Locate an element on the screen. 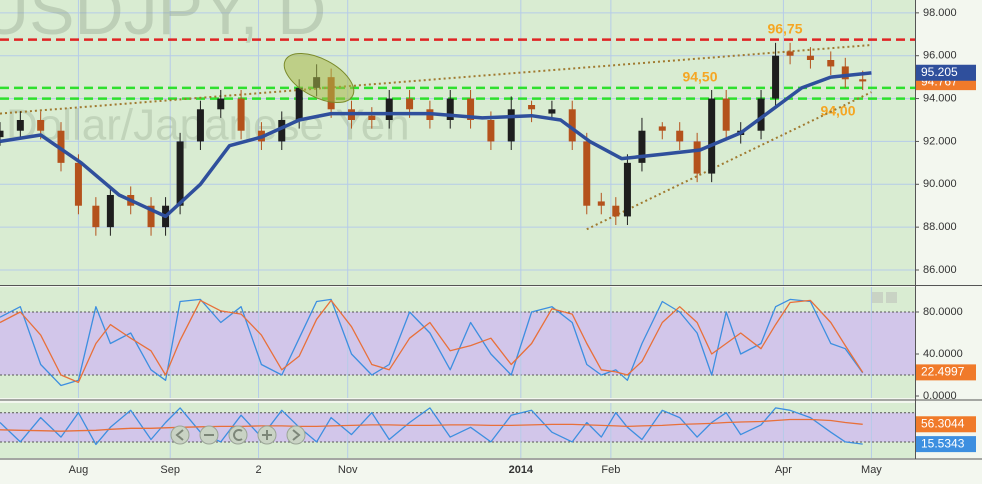 Image resolution: width=982 pixels, height=484 pixels. nav-buttons is located at coordinates (238, 435).